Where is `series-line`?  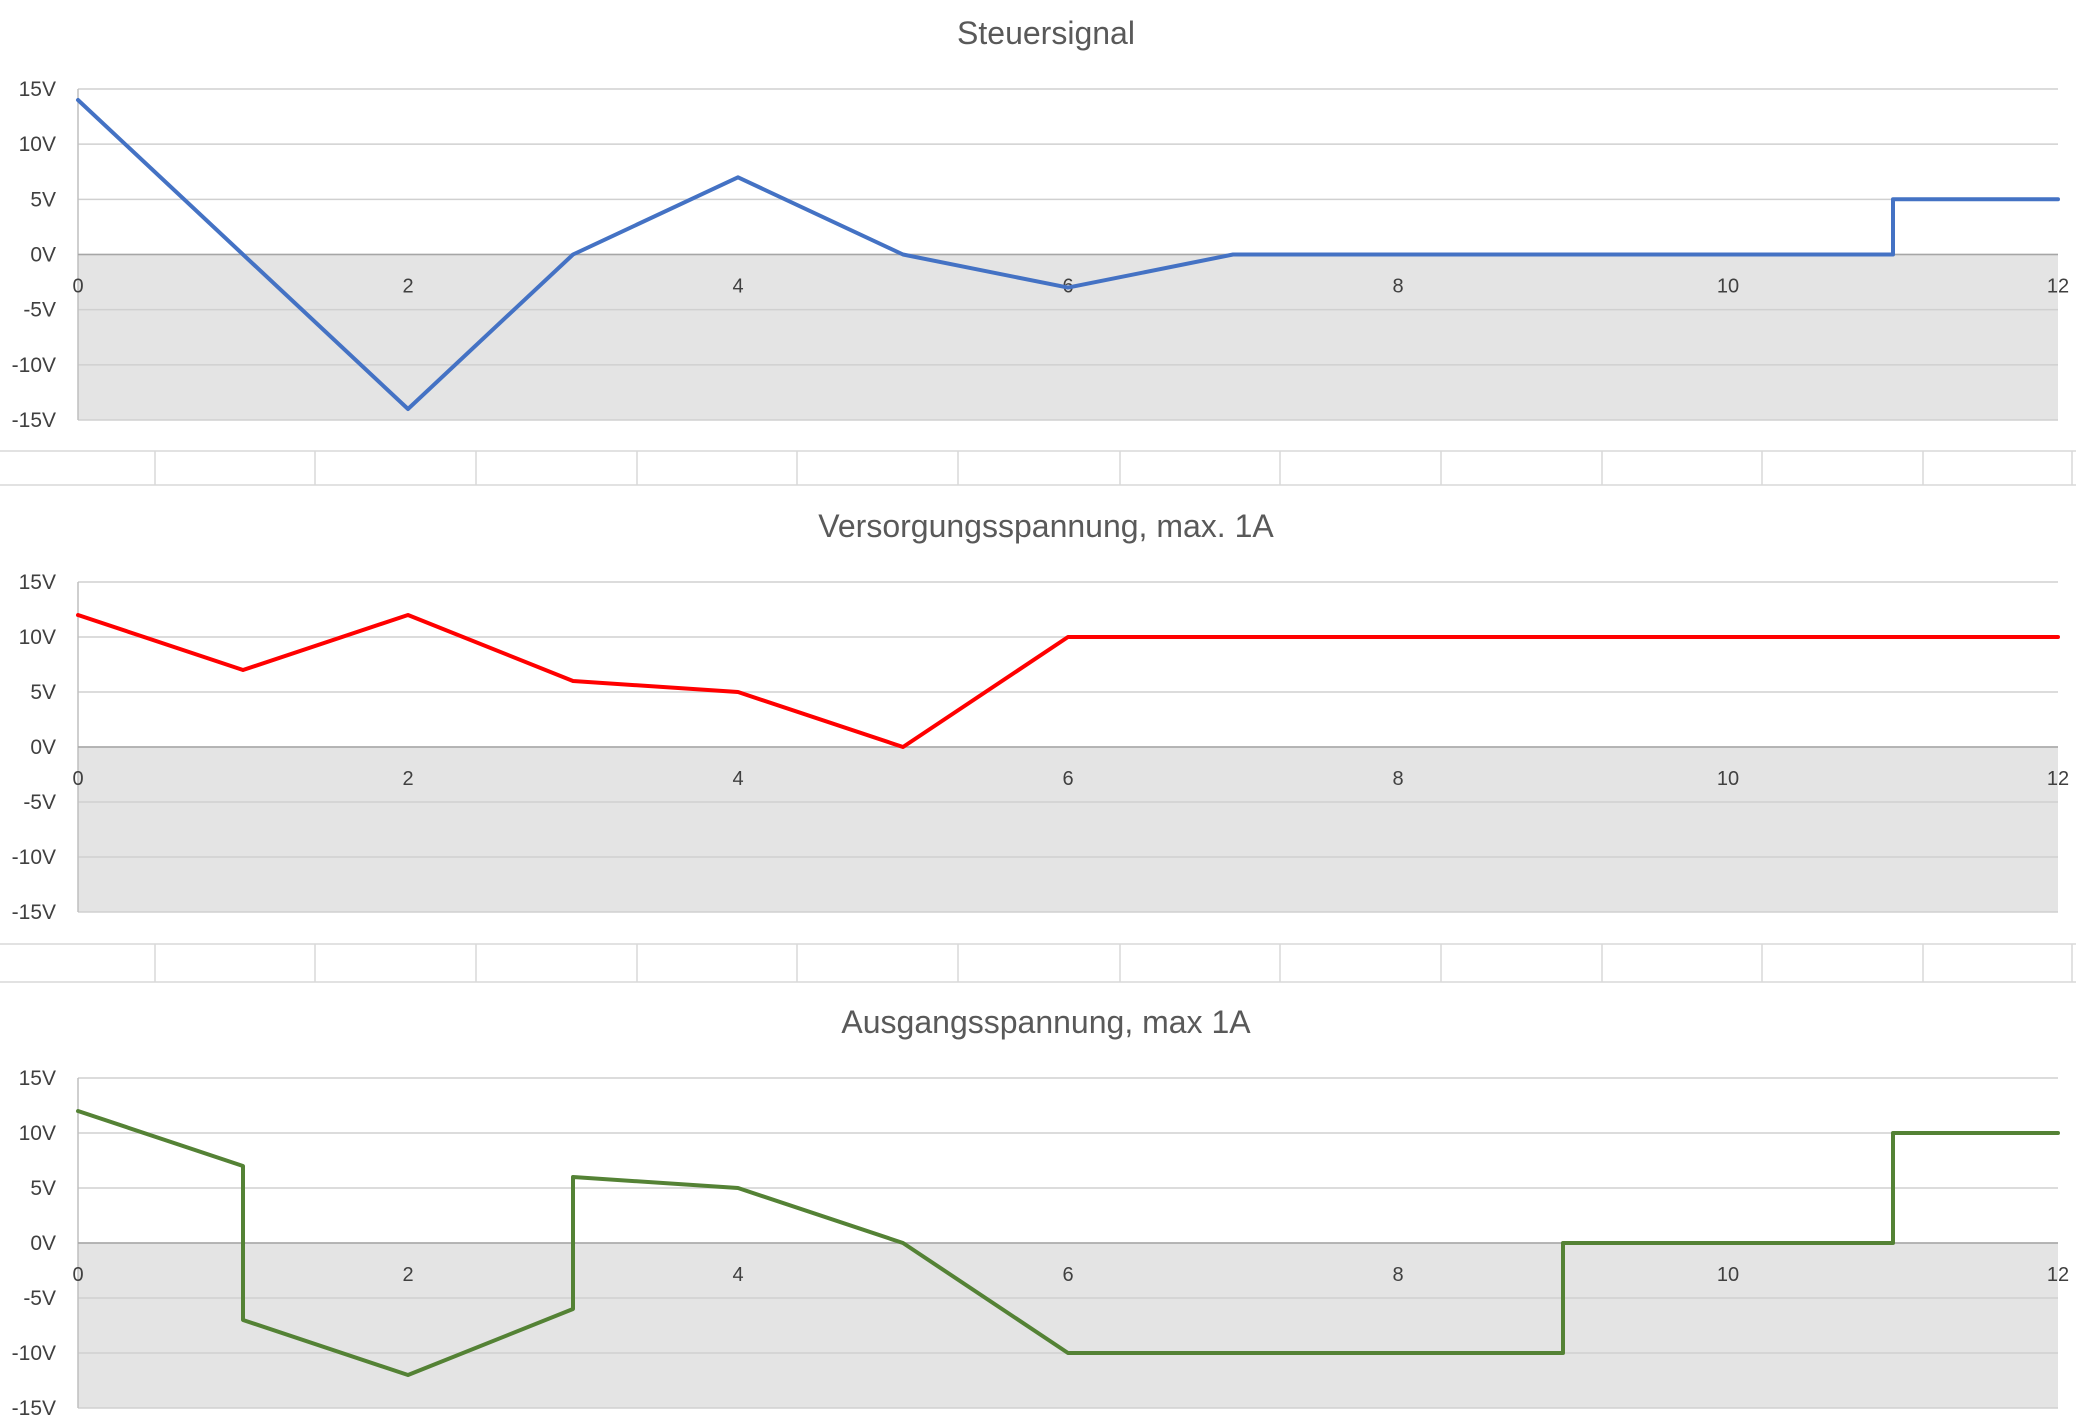
series-line is located at coordinates (1068, 681).